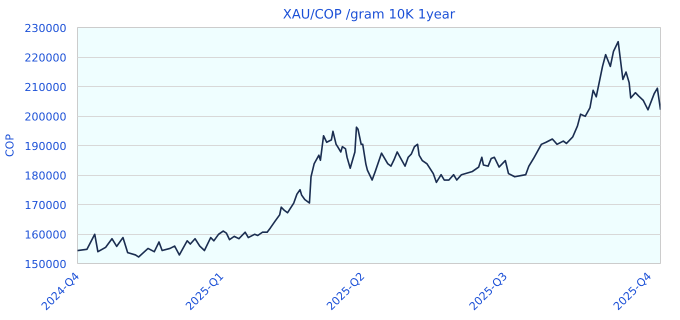 The width and height of the screenshot is (680, 320). Describe the element at coordinates (45, 205) in the screenshot. I see `y-tick-label: 170000` at that location.